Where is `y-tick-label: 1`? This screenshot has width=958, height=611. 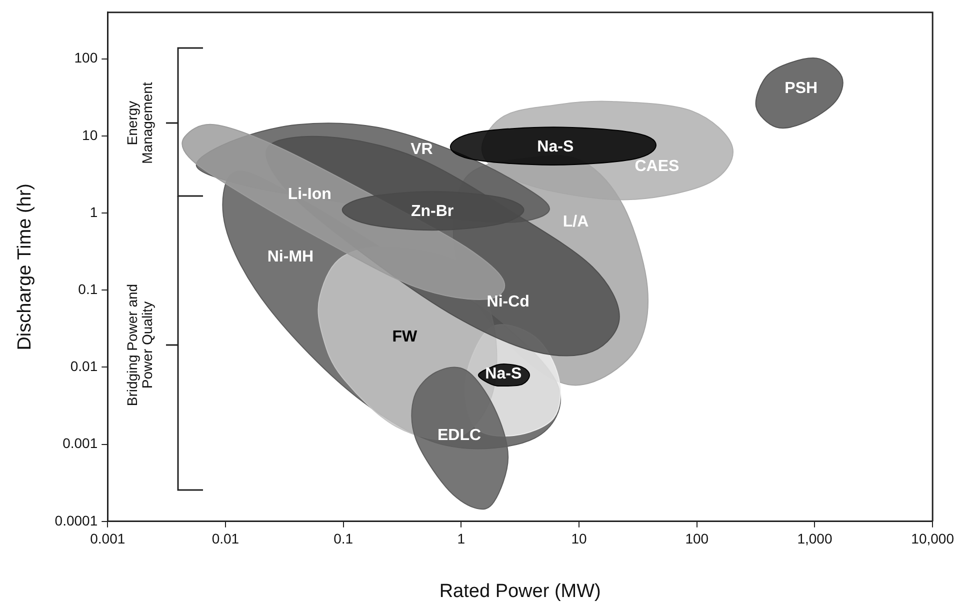
y-tick-label: 1 is located at coordinates (94, 212).